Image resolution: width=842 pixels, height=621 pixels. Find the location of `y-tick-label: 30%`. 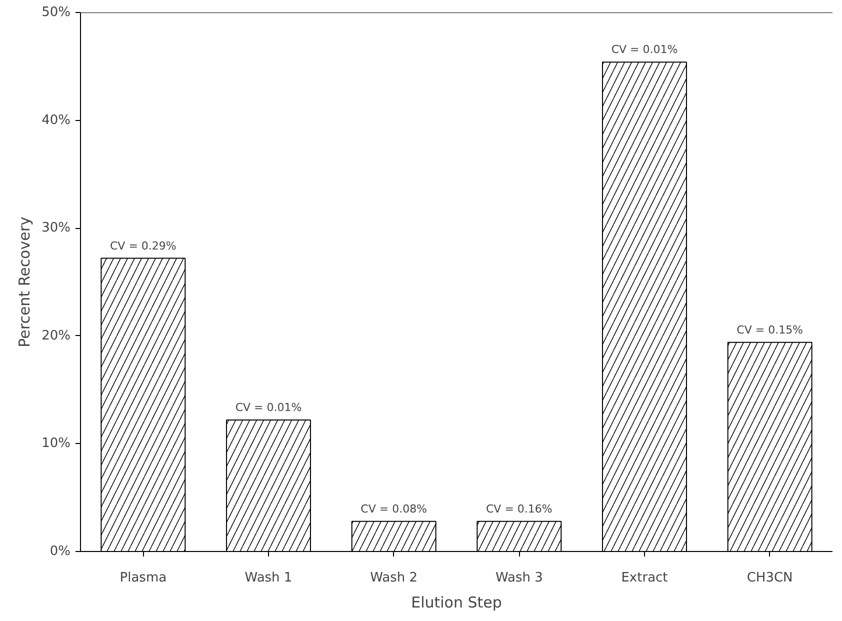

y-tick-label: 30% is located at coordinates (56, 228).